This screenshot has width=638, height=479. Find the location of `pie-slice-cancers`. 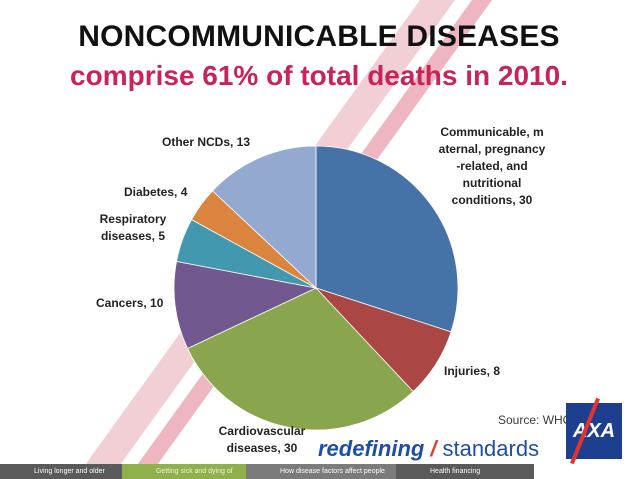

pie-slice-cancers is located at coordinates (245, 304).